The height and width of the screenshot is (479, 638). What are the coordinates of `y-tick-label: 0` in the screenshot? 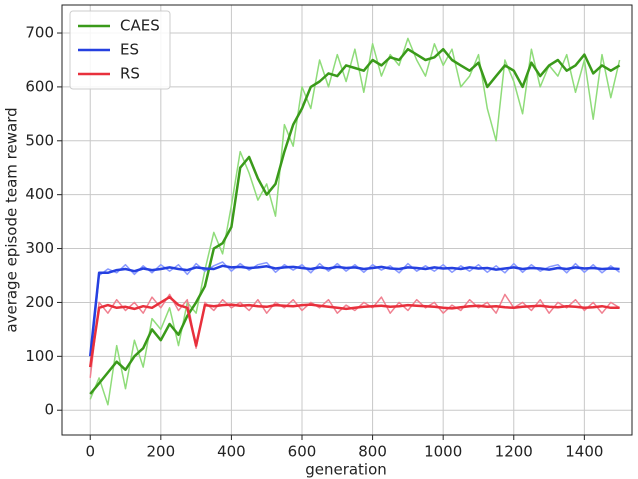 It's located at (49, 410).